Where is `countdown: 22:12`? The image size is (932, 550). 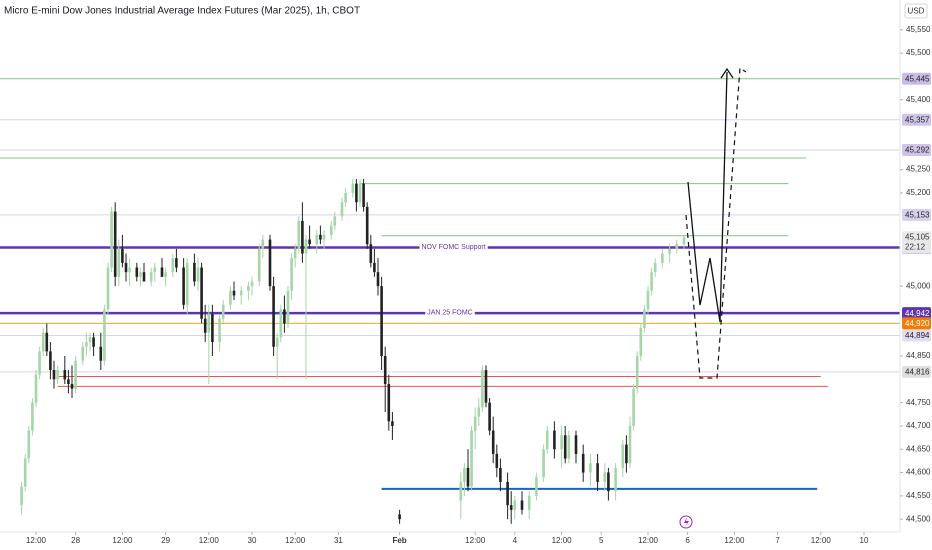 countdown: 22:12 is located at coordinates (915, 246).